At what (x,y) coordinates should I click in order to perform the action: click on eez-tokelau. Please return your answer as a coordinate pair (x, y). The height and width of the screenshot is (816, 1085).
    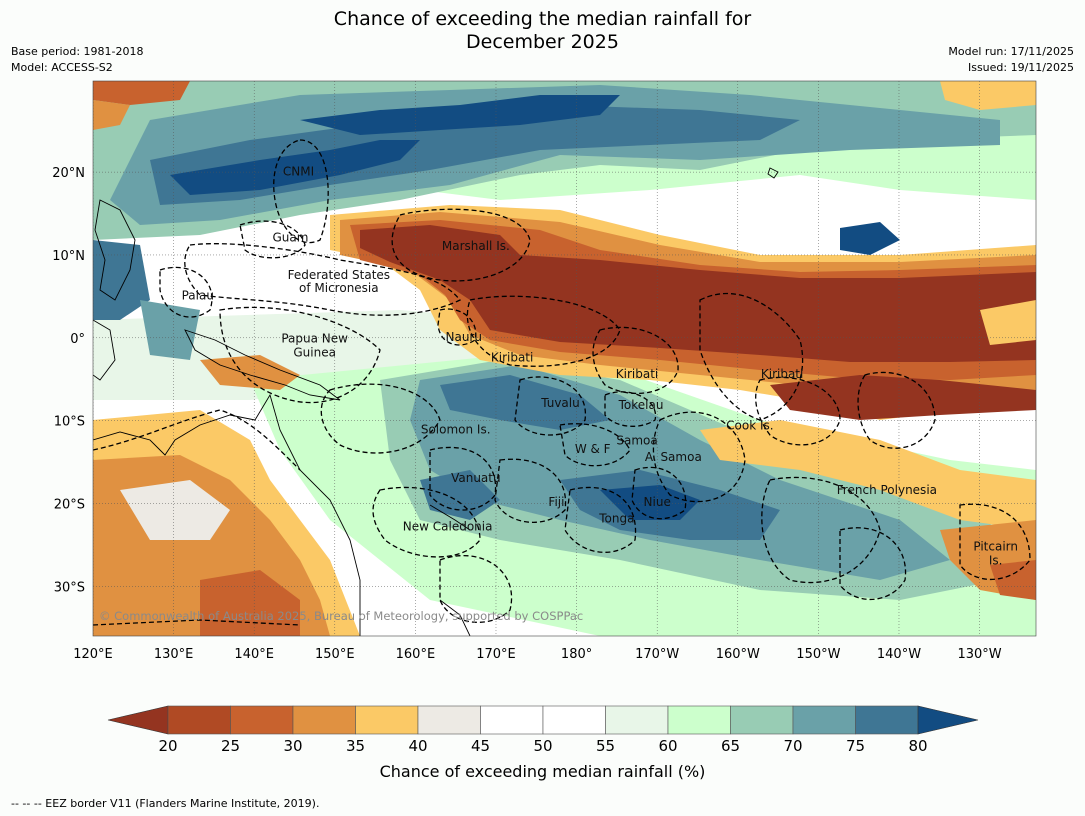
    Looking at the image, I should click on (630, 409).